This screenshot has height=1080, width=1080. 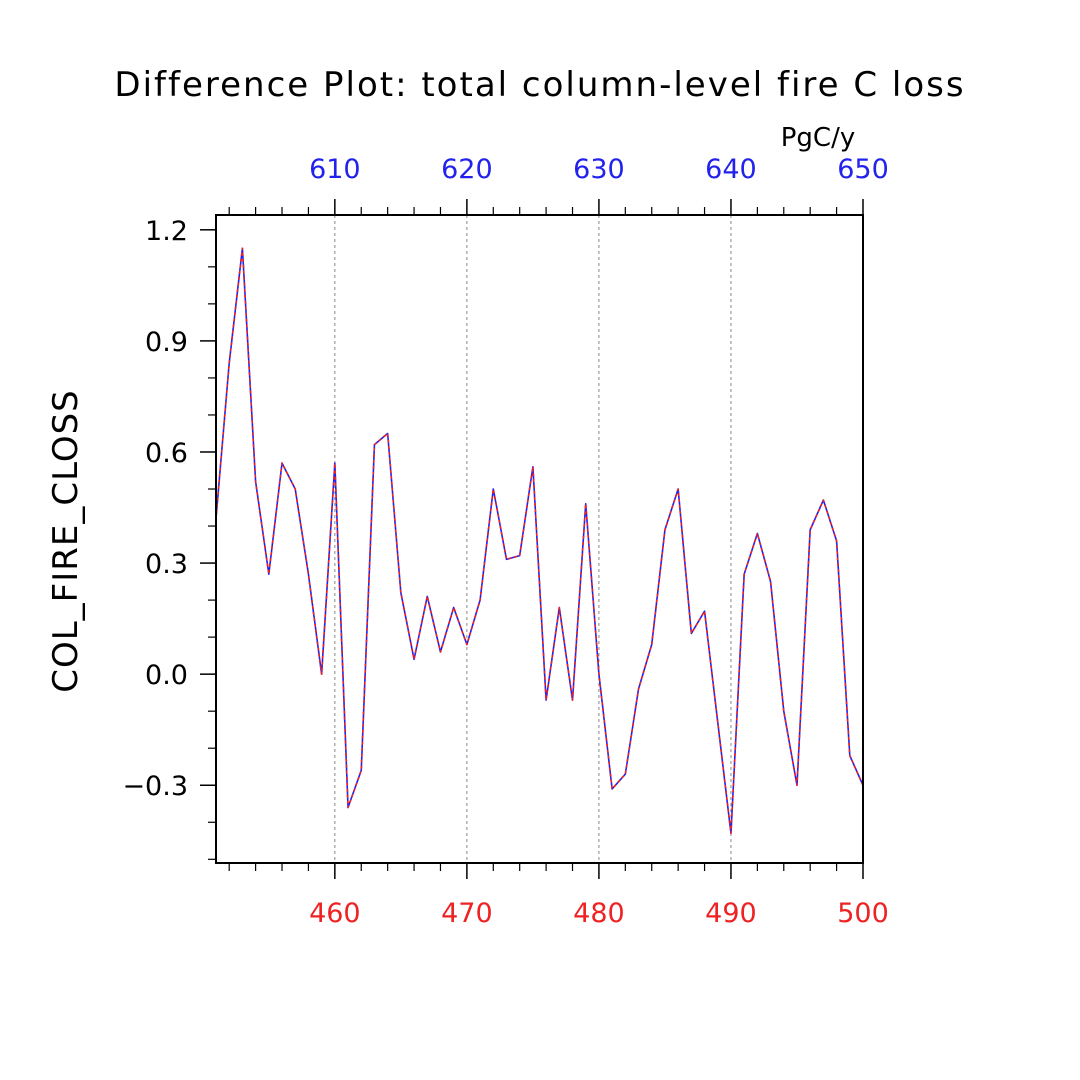 What do you see at coordinates (863, 169) in the screenshot?
I see `x-top-tick-label: 650` at bounding box center [863, 169].